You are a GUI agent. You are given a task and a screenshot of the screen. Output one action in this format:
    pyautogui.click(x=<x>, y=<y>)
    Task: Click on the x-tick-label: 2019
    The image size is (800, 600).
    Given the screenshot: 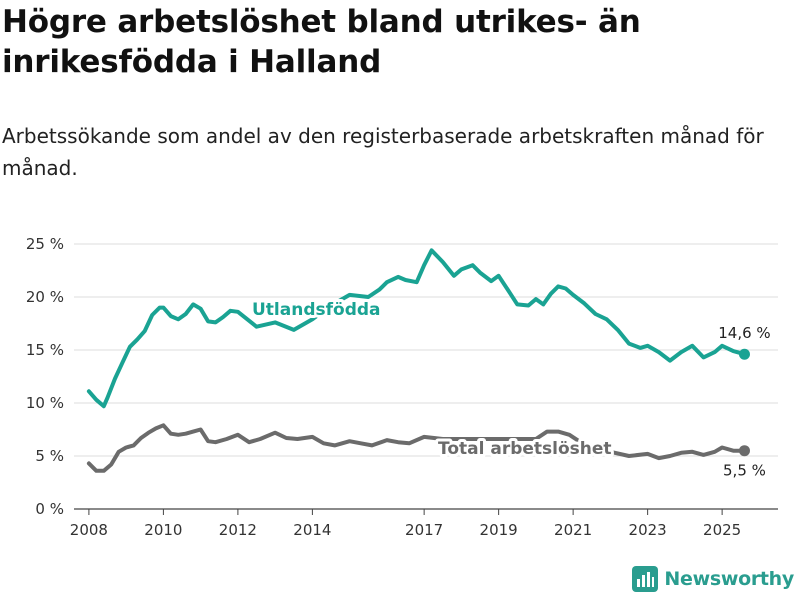 What is the action you would take?
    pyautogui.click(x=499, y=530)
    